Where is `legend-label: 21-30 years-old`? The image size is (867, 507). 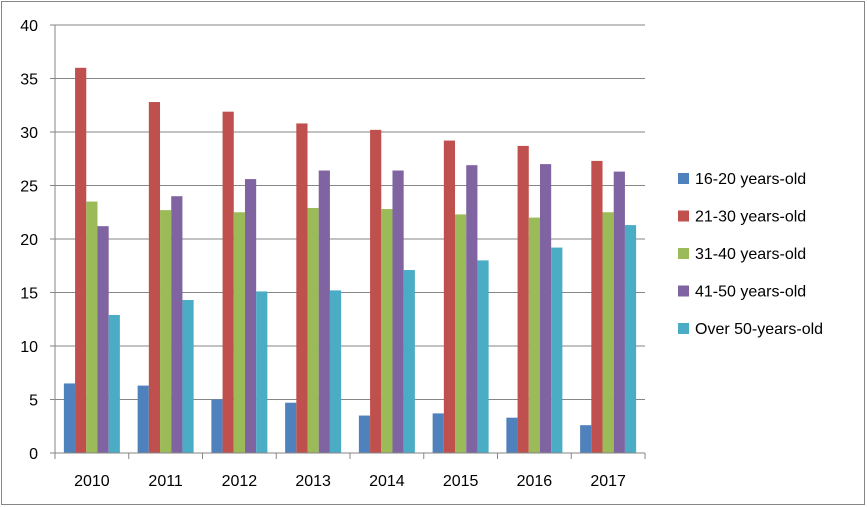
legend-label: 21-30 years-old is located at coordinates (750, 217).